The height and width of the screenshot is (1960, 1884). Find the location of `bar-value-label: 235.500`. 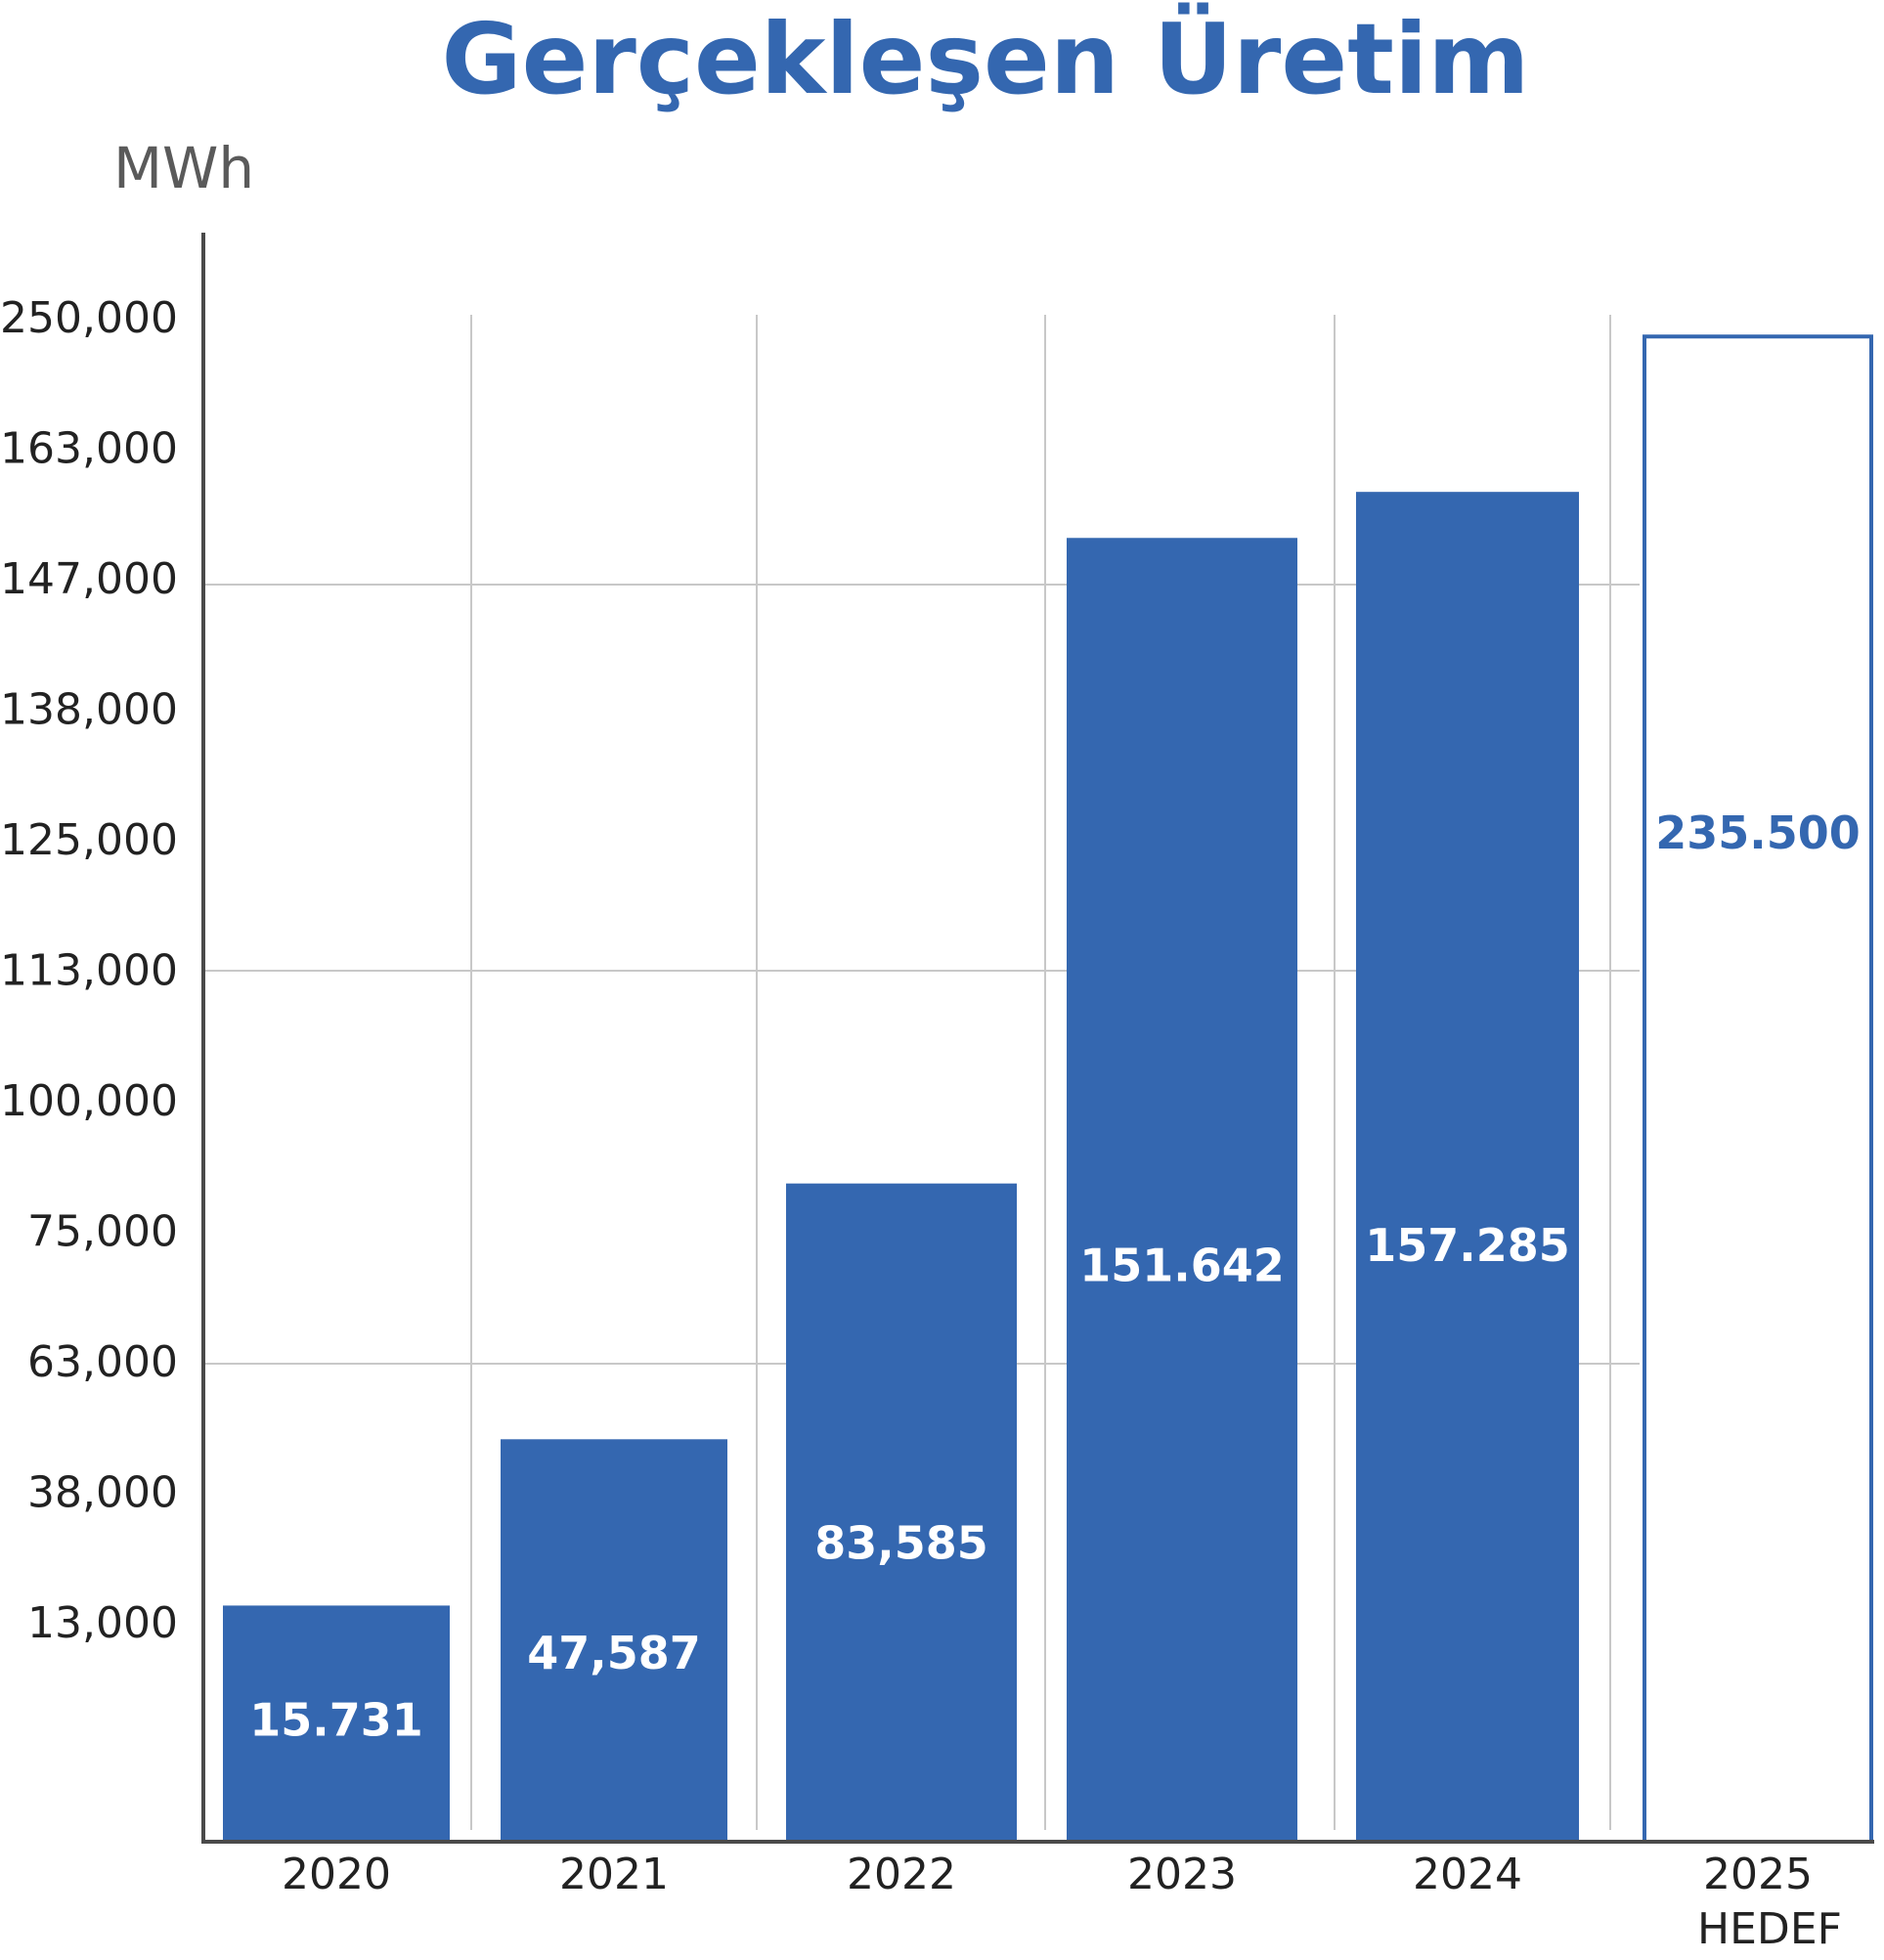

bar-value-label: 235.500 is located at coordinates (1758, 833).